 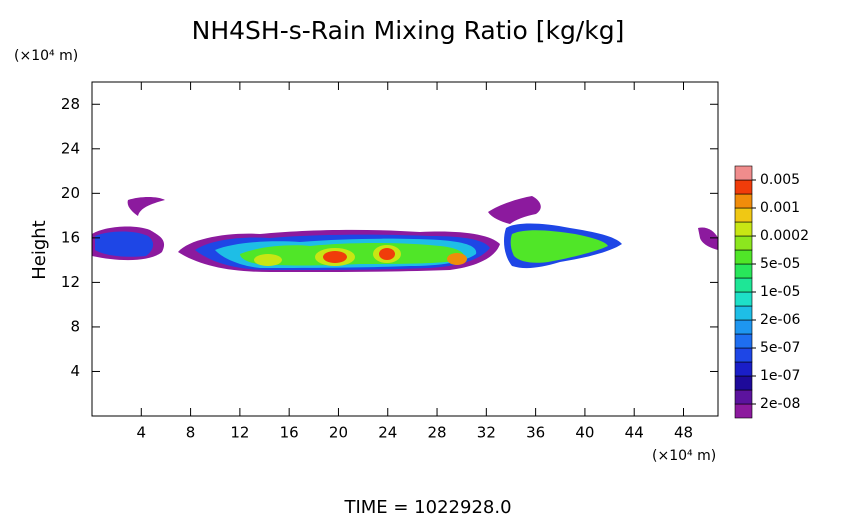 What do you see at coordinates (191, 433) in the screenshot?
I see `x-tick-label: 8` at bounding box center [191, 433].